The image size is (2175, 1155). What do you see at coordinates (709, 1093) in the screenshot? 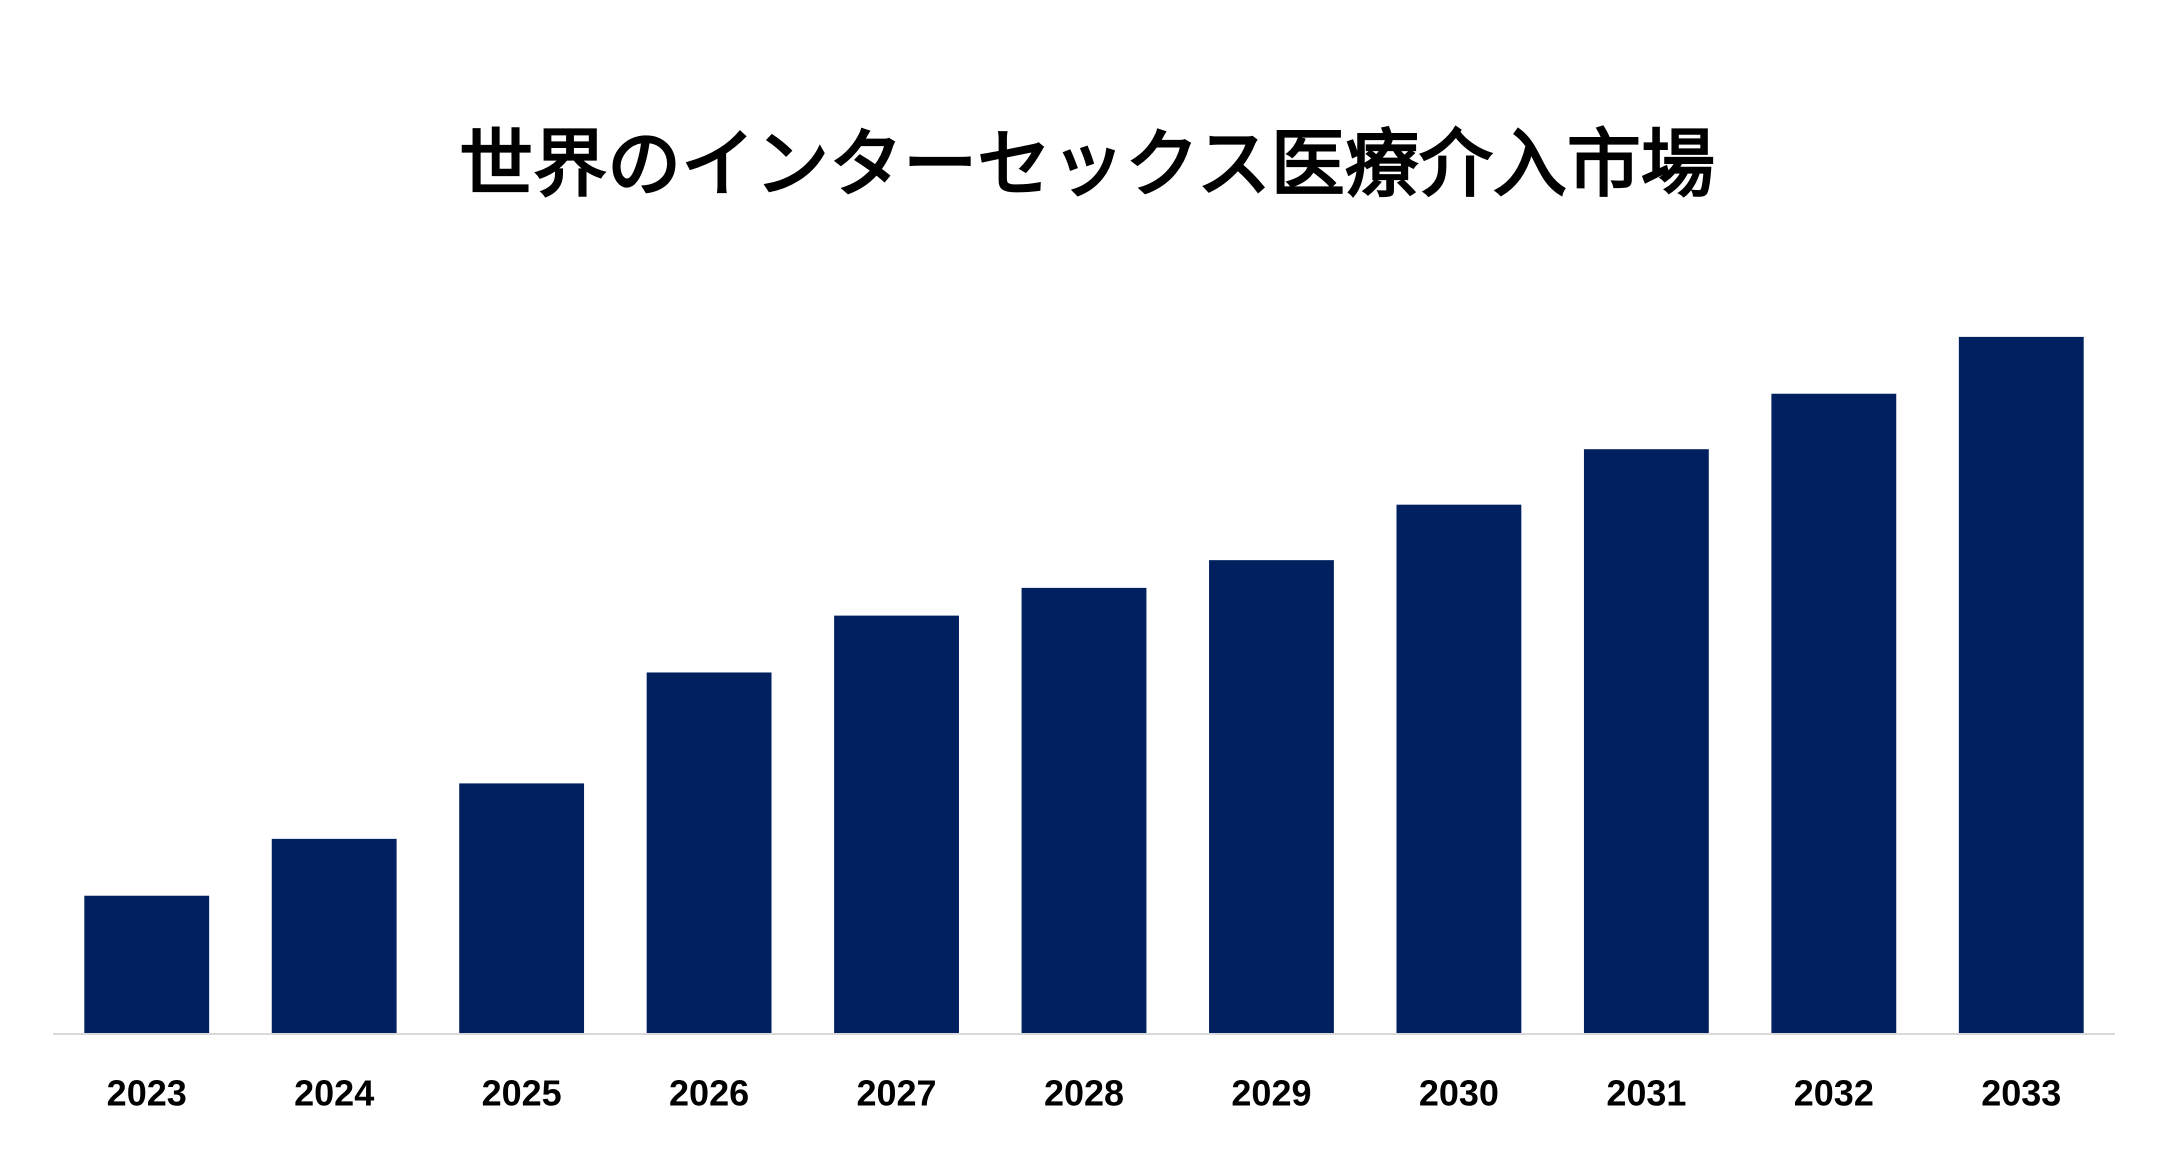
I see `x-tick-label: 2026` at bounding box center [709, 1093].